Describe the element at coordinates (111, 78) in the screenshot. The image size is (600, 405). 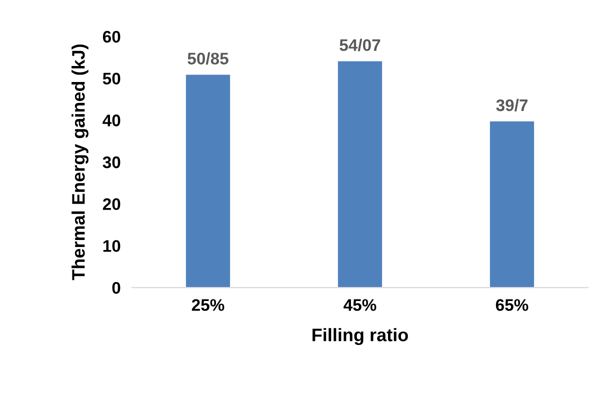
I see `y-tick-label: 50` at that location.